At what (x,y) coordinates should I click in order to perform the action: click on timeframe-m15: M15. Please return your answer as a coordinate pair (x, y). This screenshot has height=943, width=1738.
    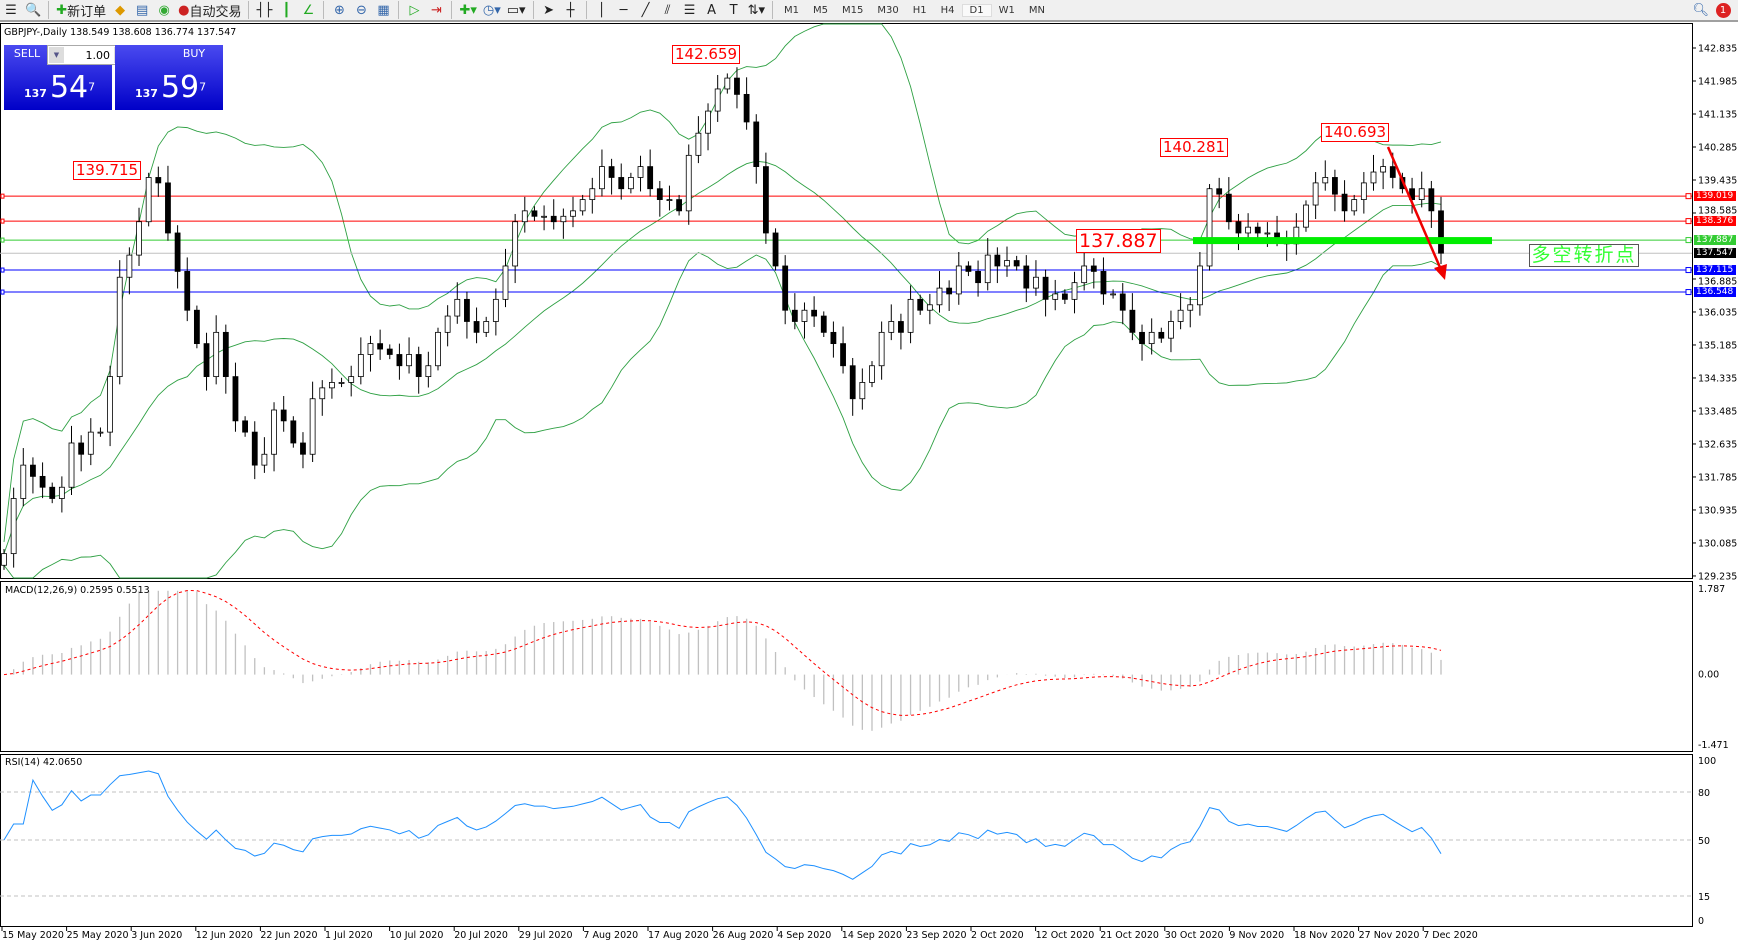
    Looking at the image, I should click on (853, 10).